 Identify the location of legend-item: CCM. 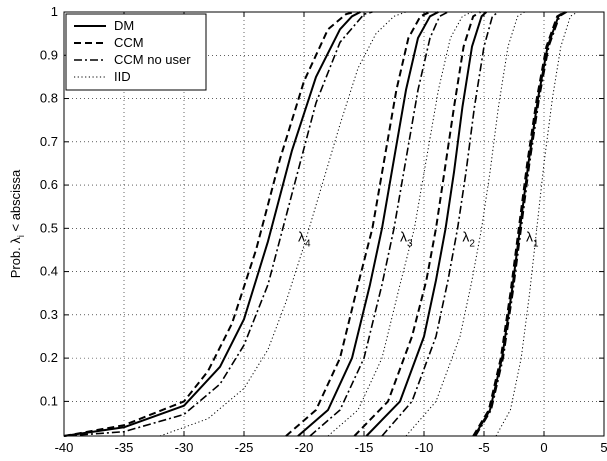
(109, 42).